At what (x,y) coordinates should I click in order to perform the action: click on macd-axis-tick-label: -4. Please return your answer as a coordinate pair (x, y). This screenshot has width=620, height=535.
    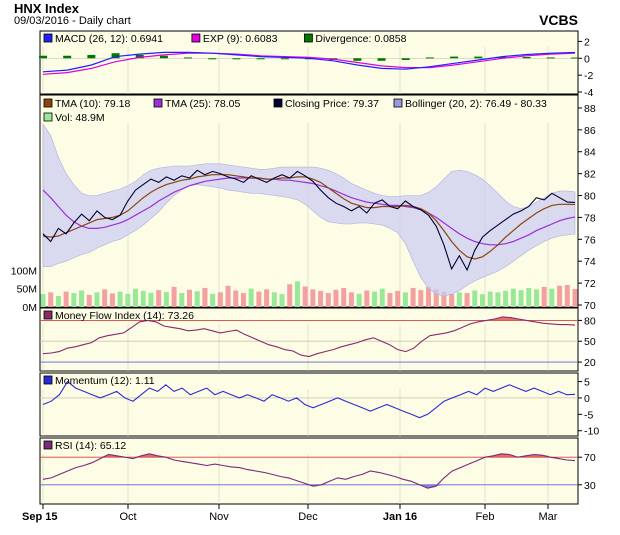
    Looking at the image, I should click on (588, 93).